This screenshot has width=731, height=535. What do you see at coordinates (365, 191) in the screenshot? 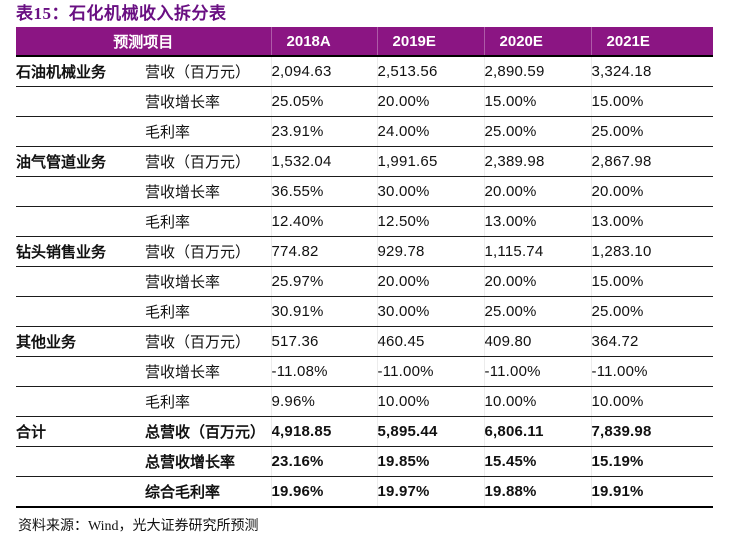
I see `table-row: 营收增长率 36.55% 30.00% 20.00% 20.00%` at bounding box center [365, 191].